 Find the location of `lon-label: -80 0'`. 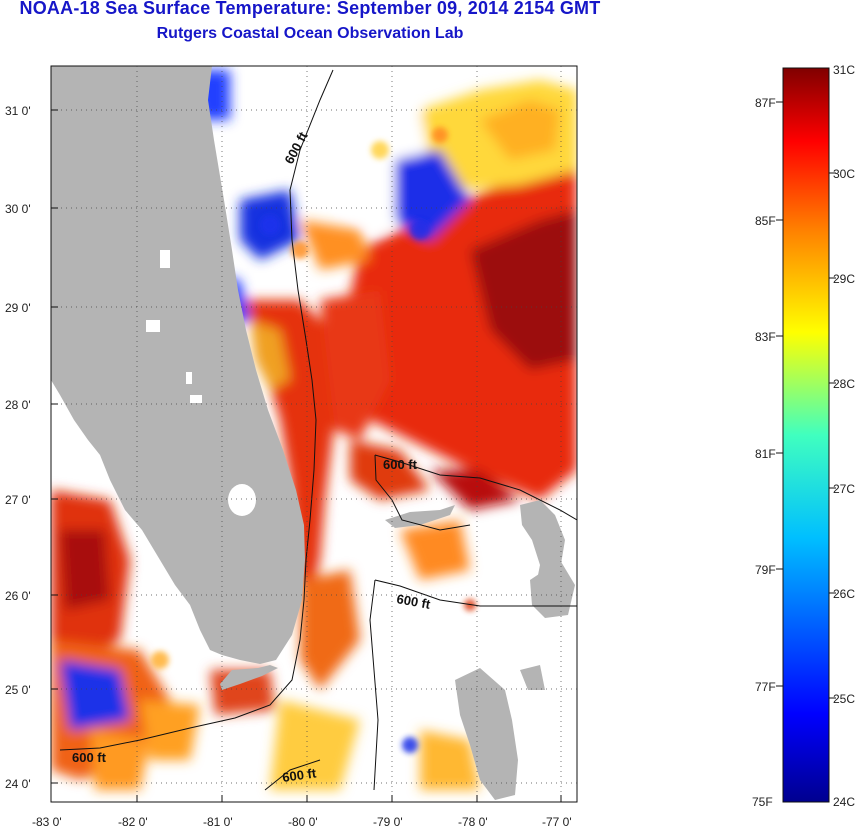

lon-label: -80 0' is located at coordinates (303, 822).